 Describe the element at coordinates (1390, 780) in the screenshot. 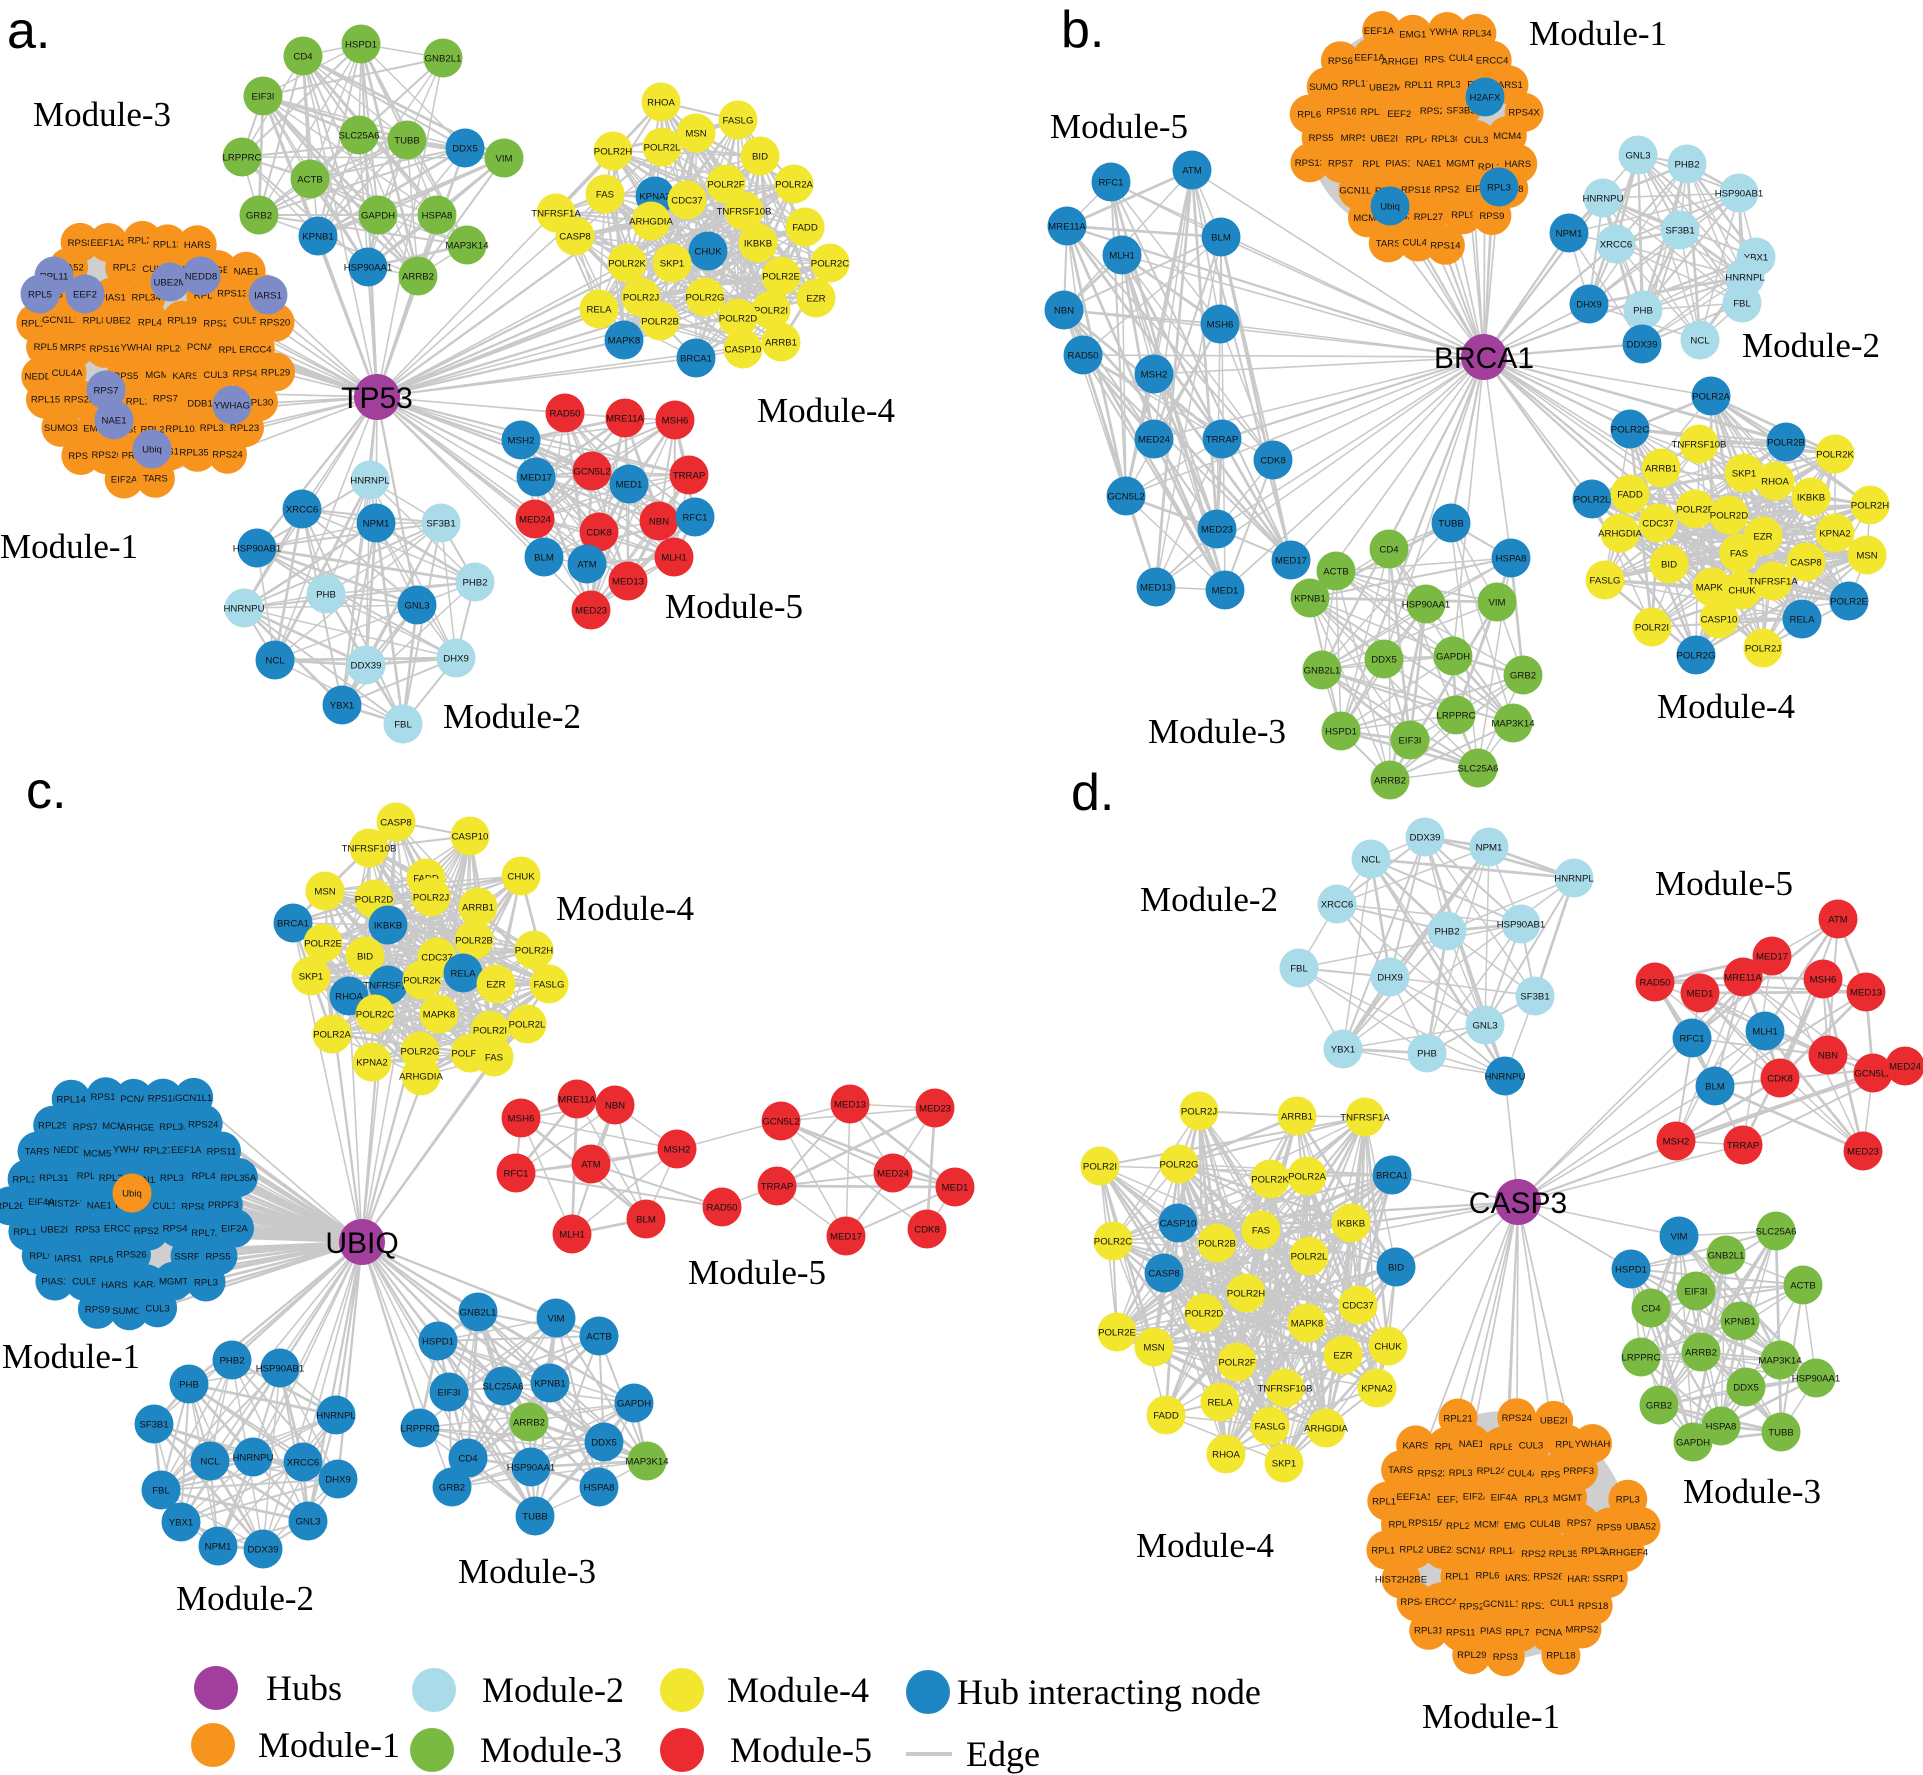

I see `svg-text: ARRB2` at that location.